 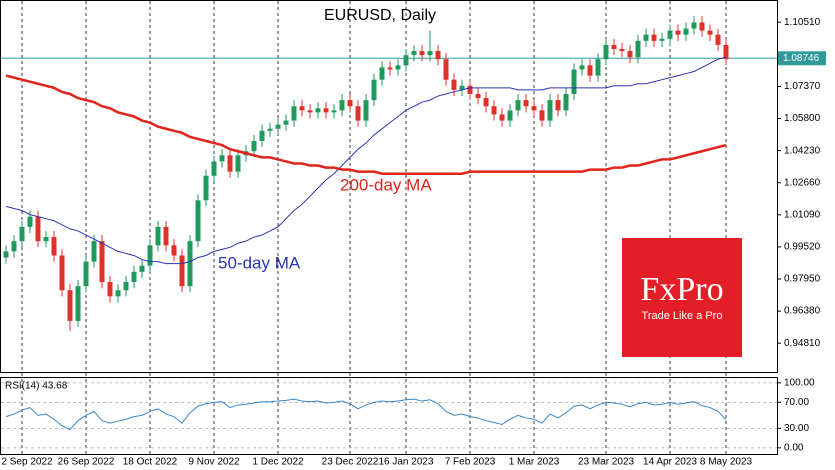 I want to click on x-tick-label: 2 Sep 2022, so click(x=27, y=462).